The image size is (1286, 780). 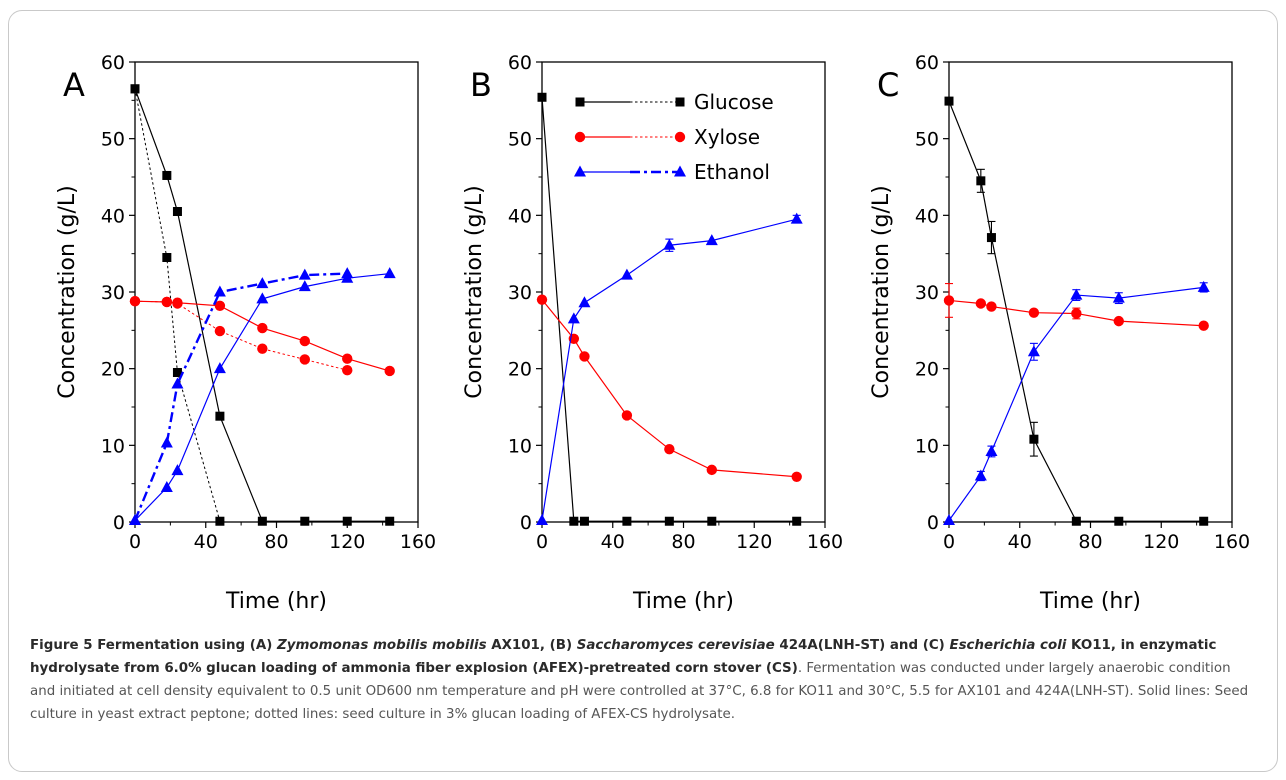 What do you see at coordinates (888, 85) in the screenshot?
I see `panel-label: C` at bounding box center [888, 85].